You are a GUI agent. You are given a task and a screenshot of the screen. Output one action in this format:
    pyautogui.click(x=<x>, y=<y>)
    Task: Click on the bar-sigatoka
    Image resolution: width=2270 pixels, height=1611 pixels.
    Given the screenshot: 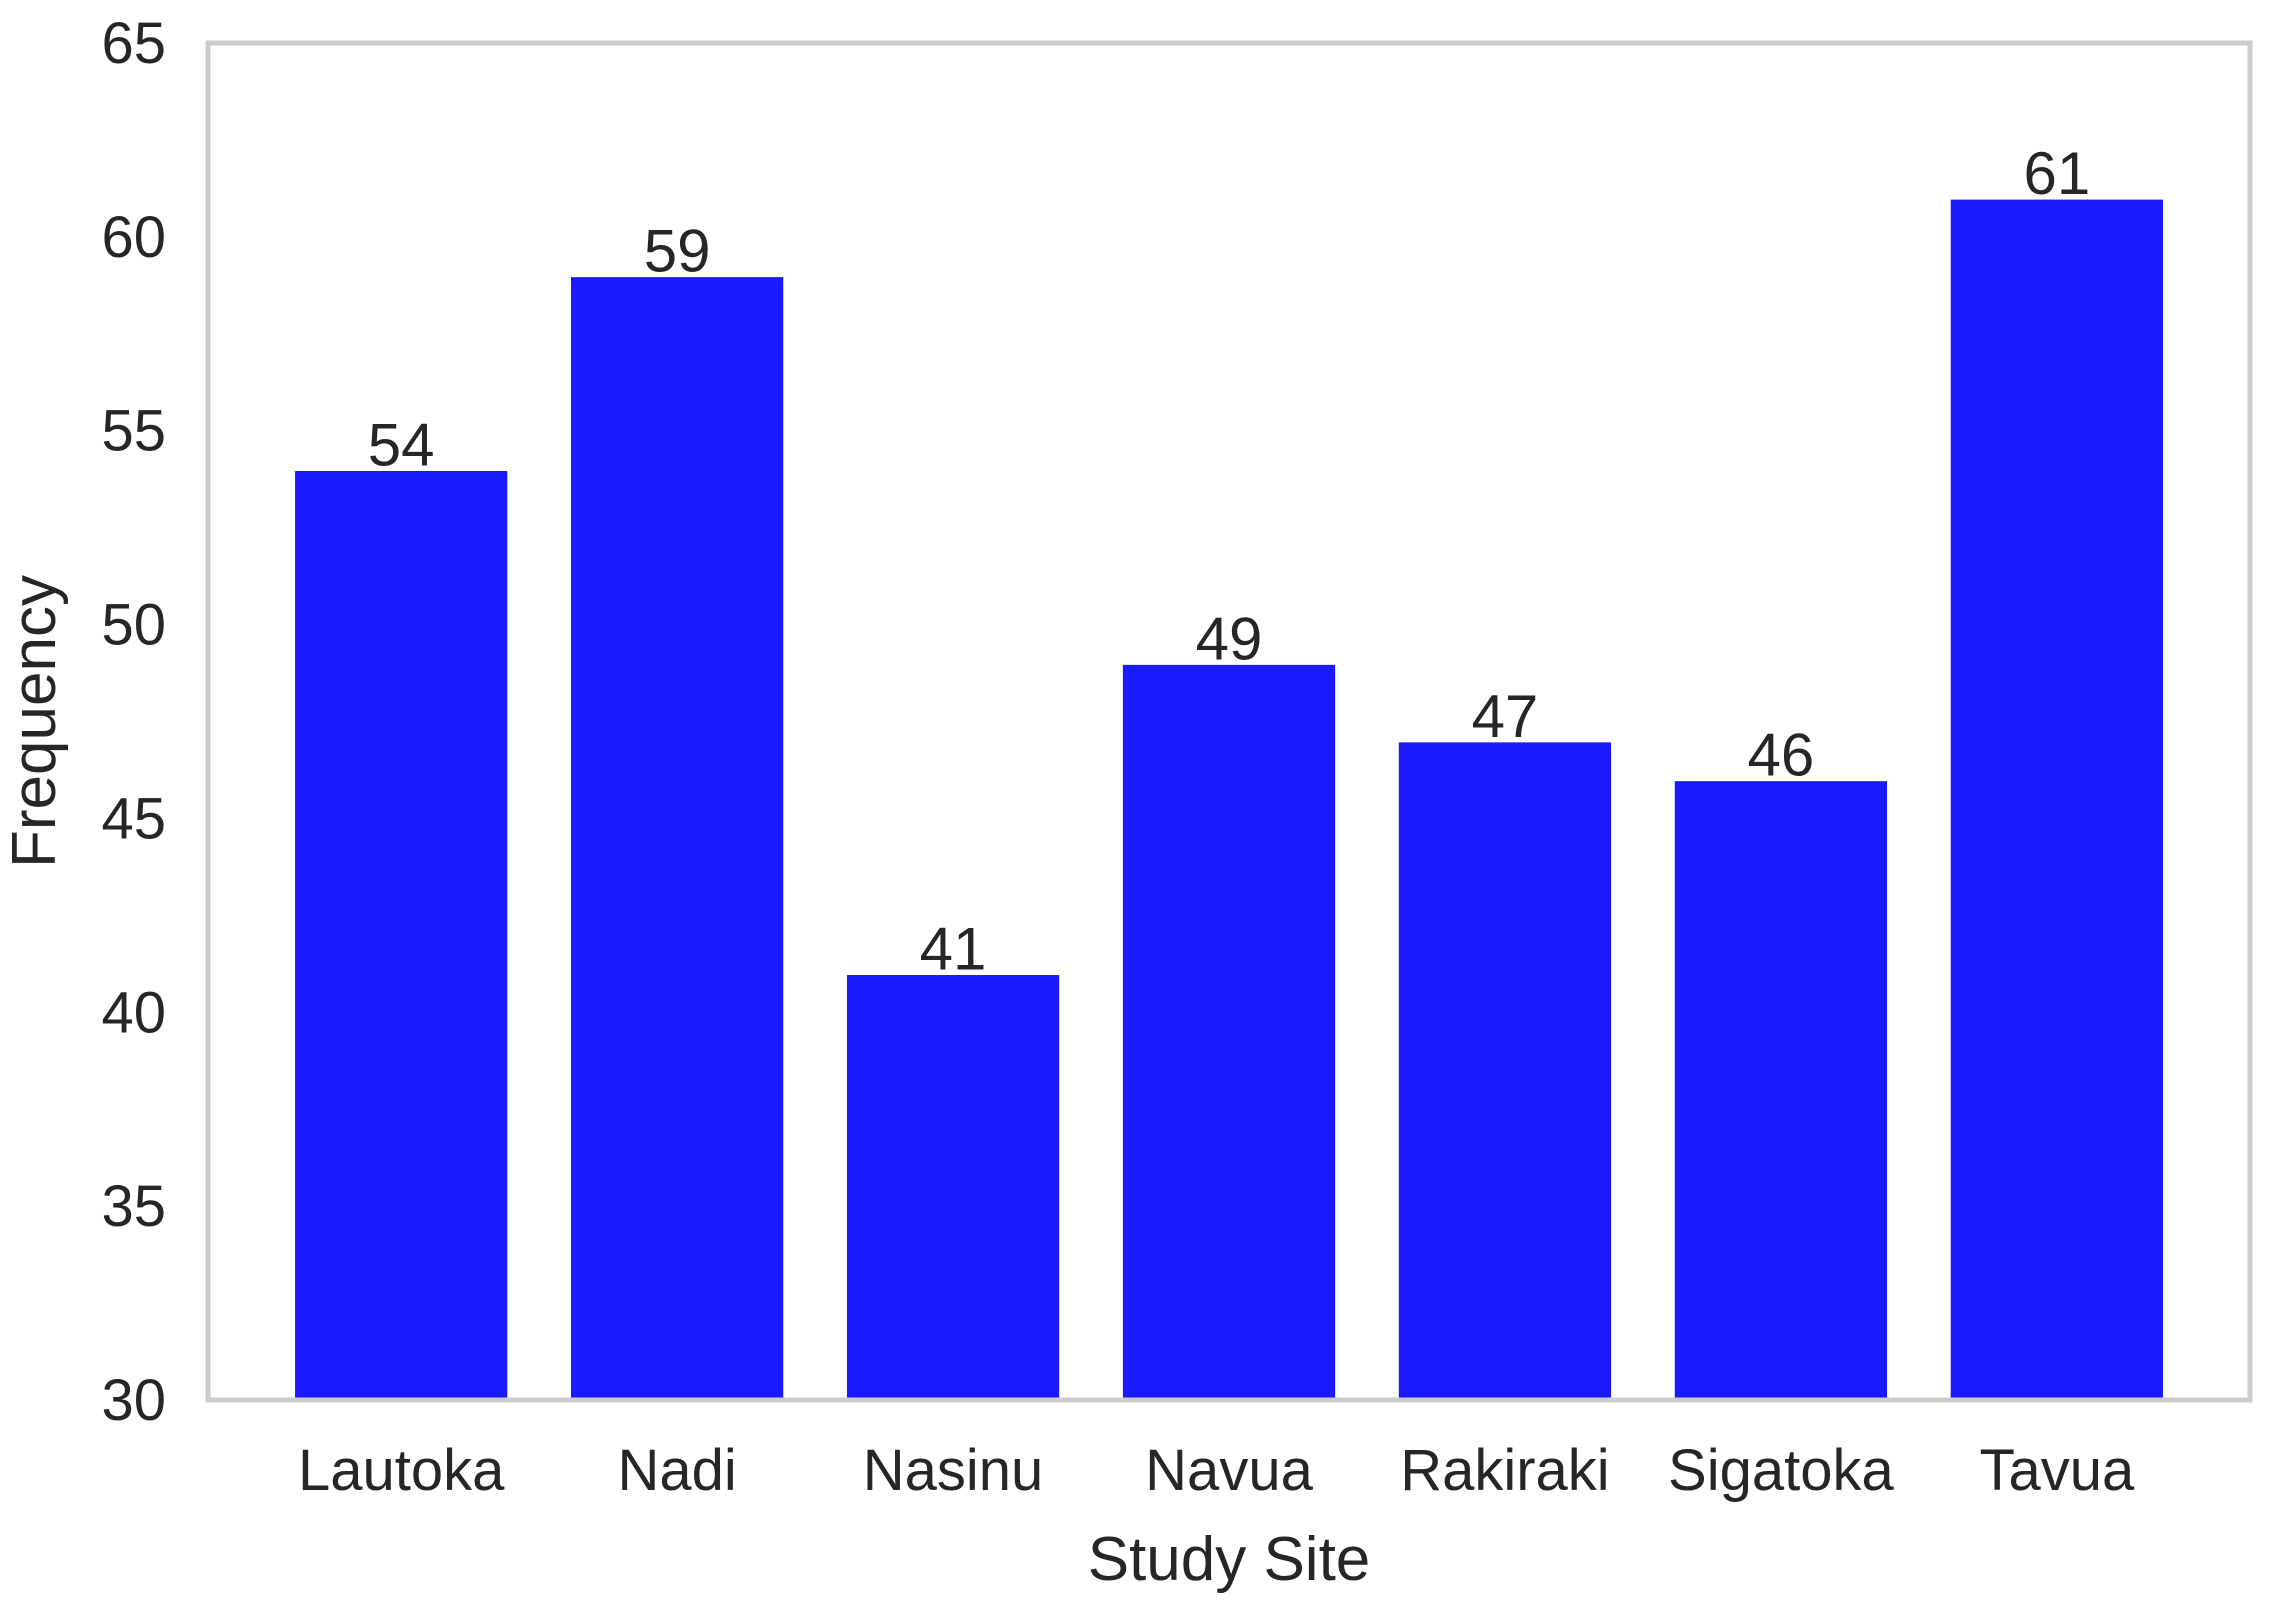 What is the action you would take?
    pyautogui.click(x=1781, y=1090)
    